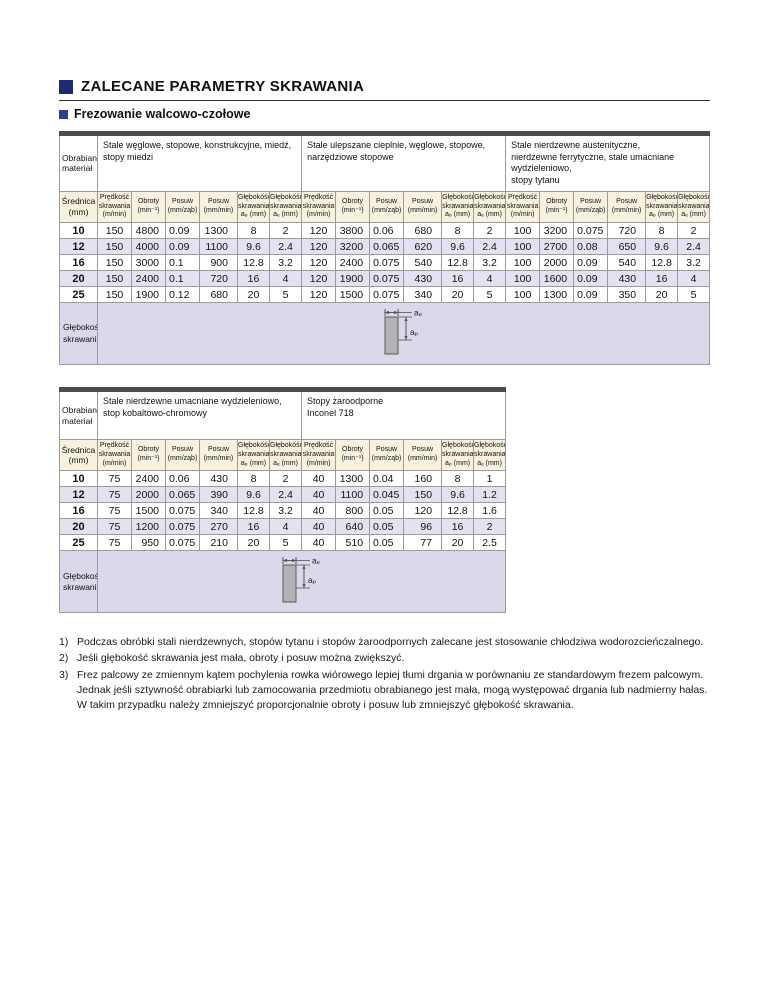 The image size is (768, 994). What do you see at coordinates (312, 580) in the screenshot?
I see `ap-label: aₚ` at bounding box center [312, 580].